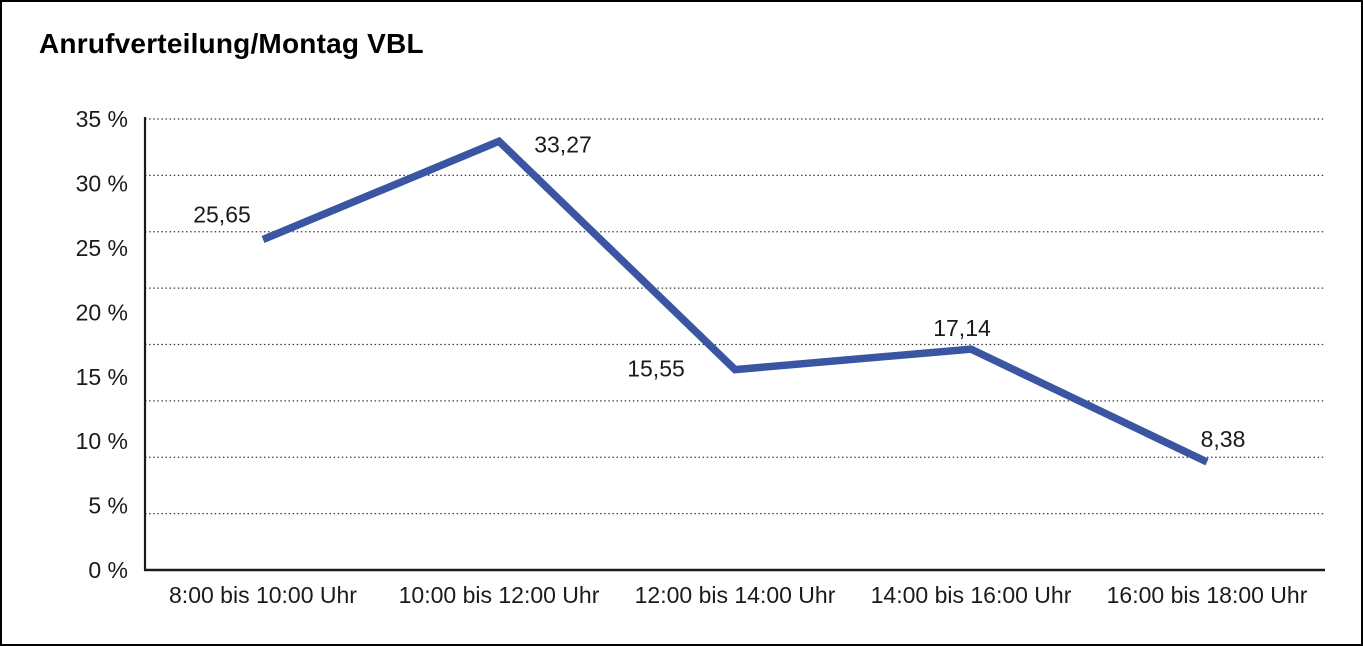 This screenshot has width=1363, height=646. I want to click on y-axis-tick-label: 5 %, so click(108, 506).